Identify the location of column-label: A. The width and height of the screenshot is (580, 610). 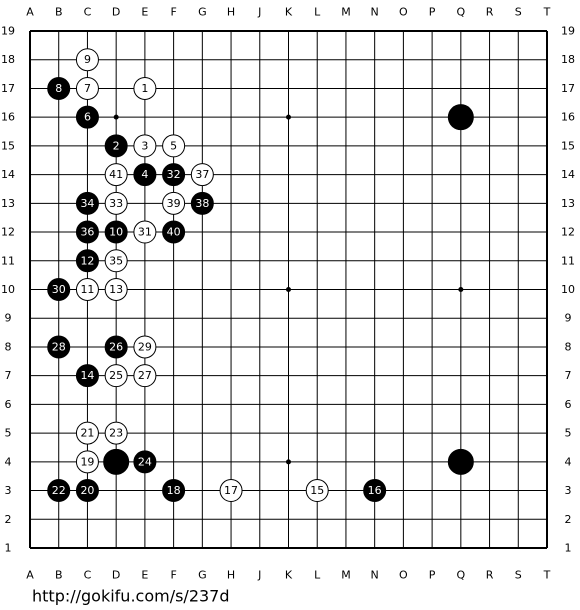
(30, 575).